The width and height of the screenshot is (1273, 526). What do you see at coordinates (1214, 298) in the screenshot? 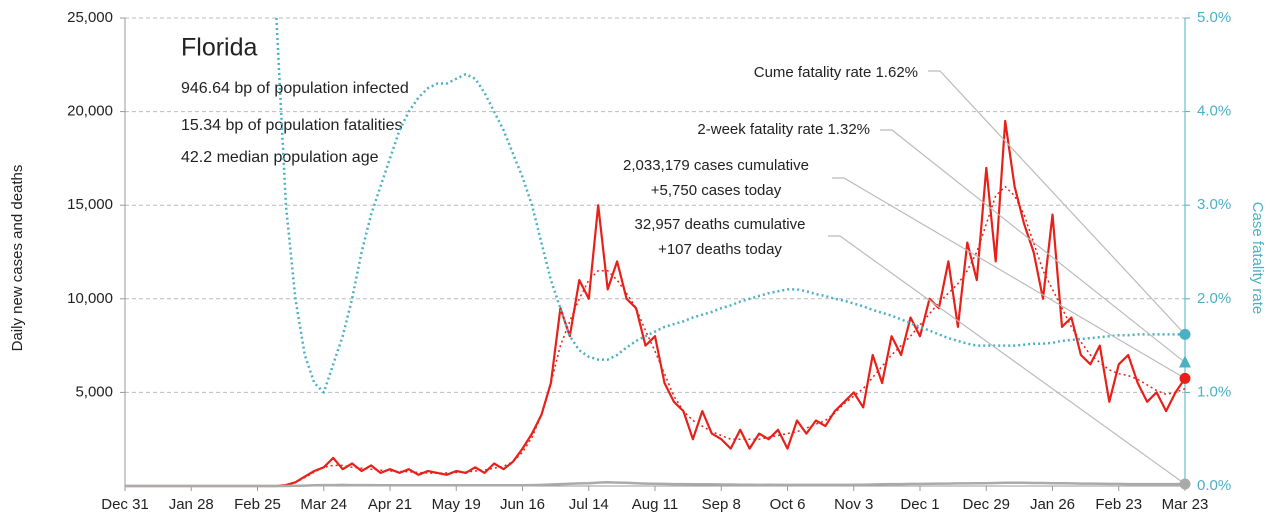
I see `y2-tick-label: 2.0%` at bounding box center [1214, 298].